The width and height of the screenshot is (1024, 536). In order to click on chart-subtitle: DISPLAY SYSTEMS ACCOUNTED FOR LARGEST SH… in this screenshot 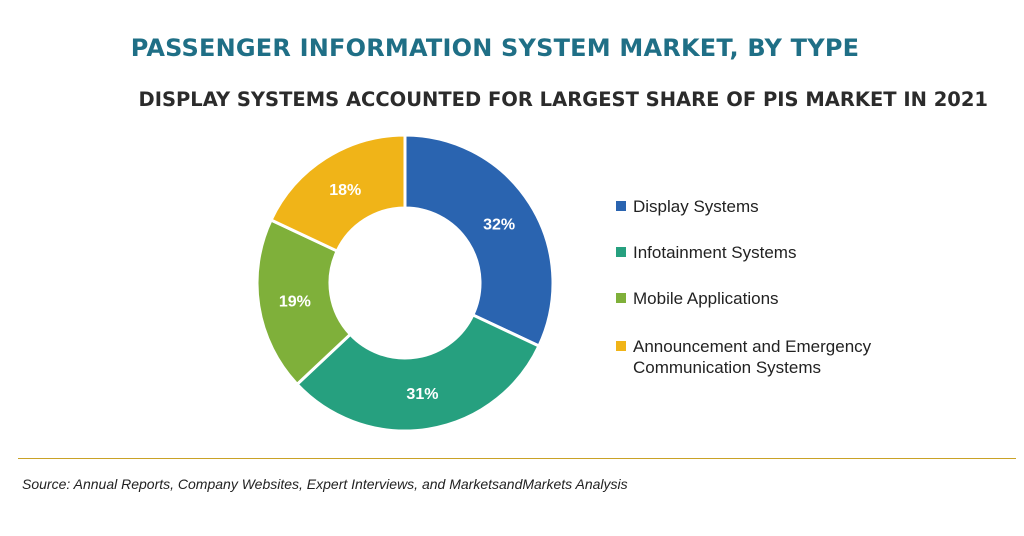, I will do `click(563, 99)`.